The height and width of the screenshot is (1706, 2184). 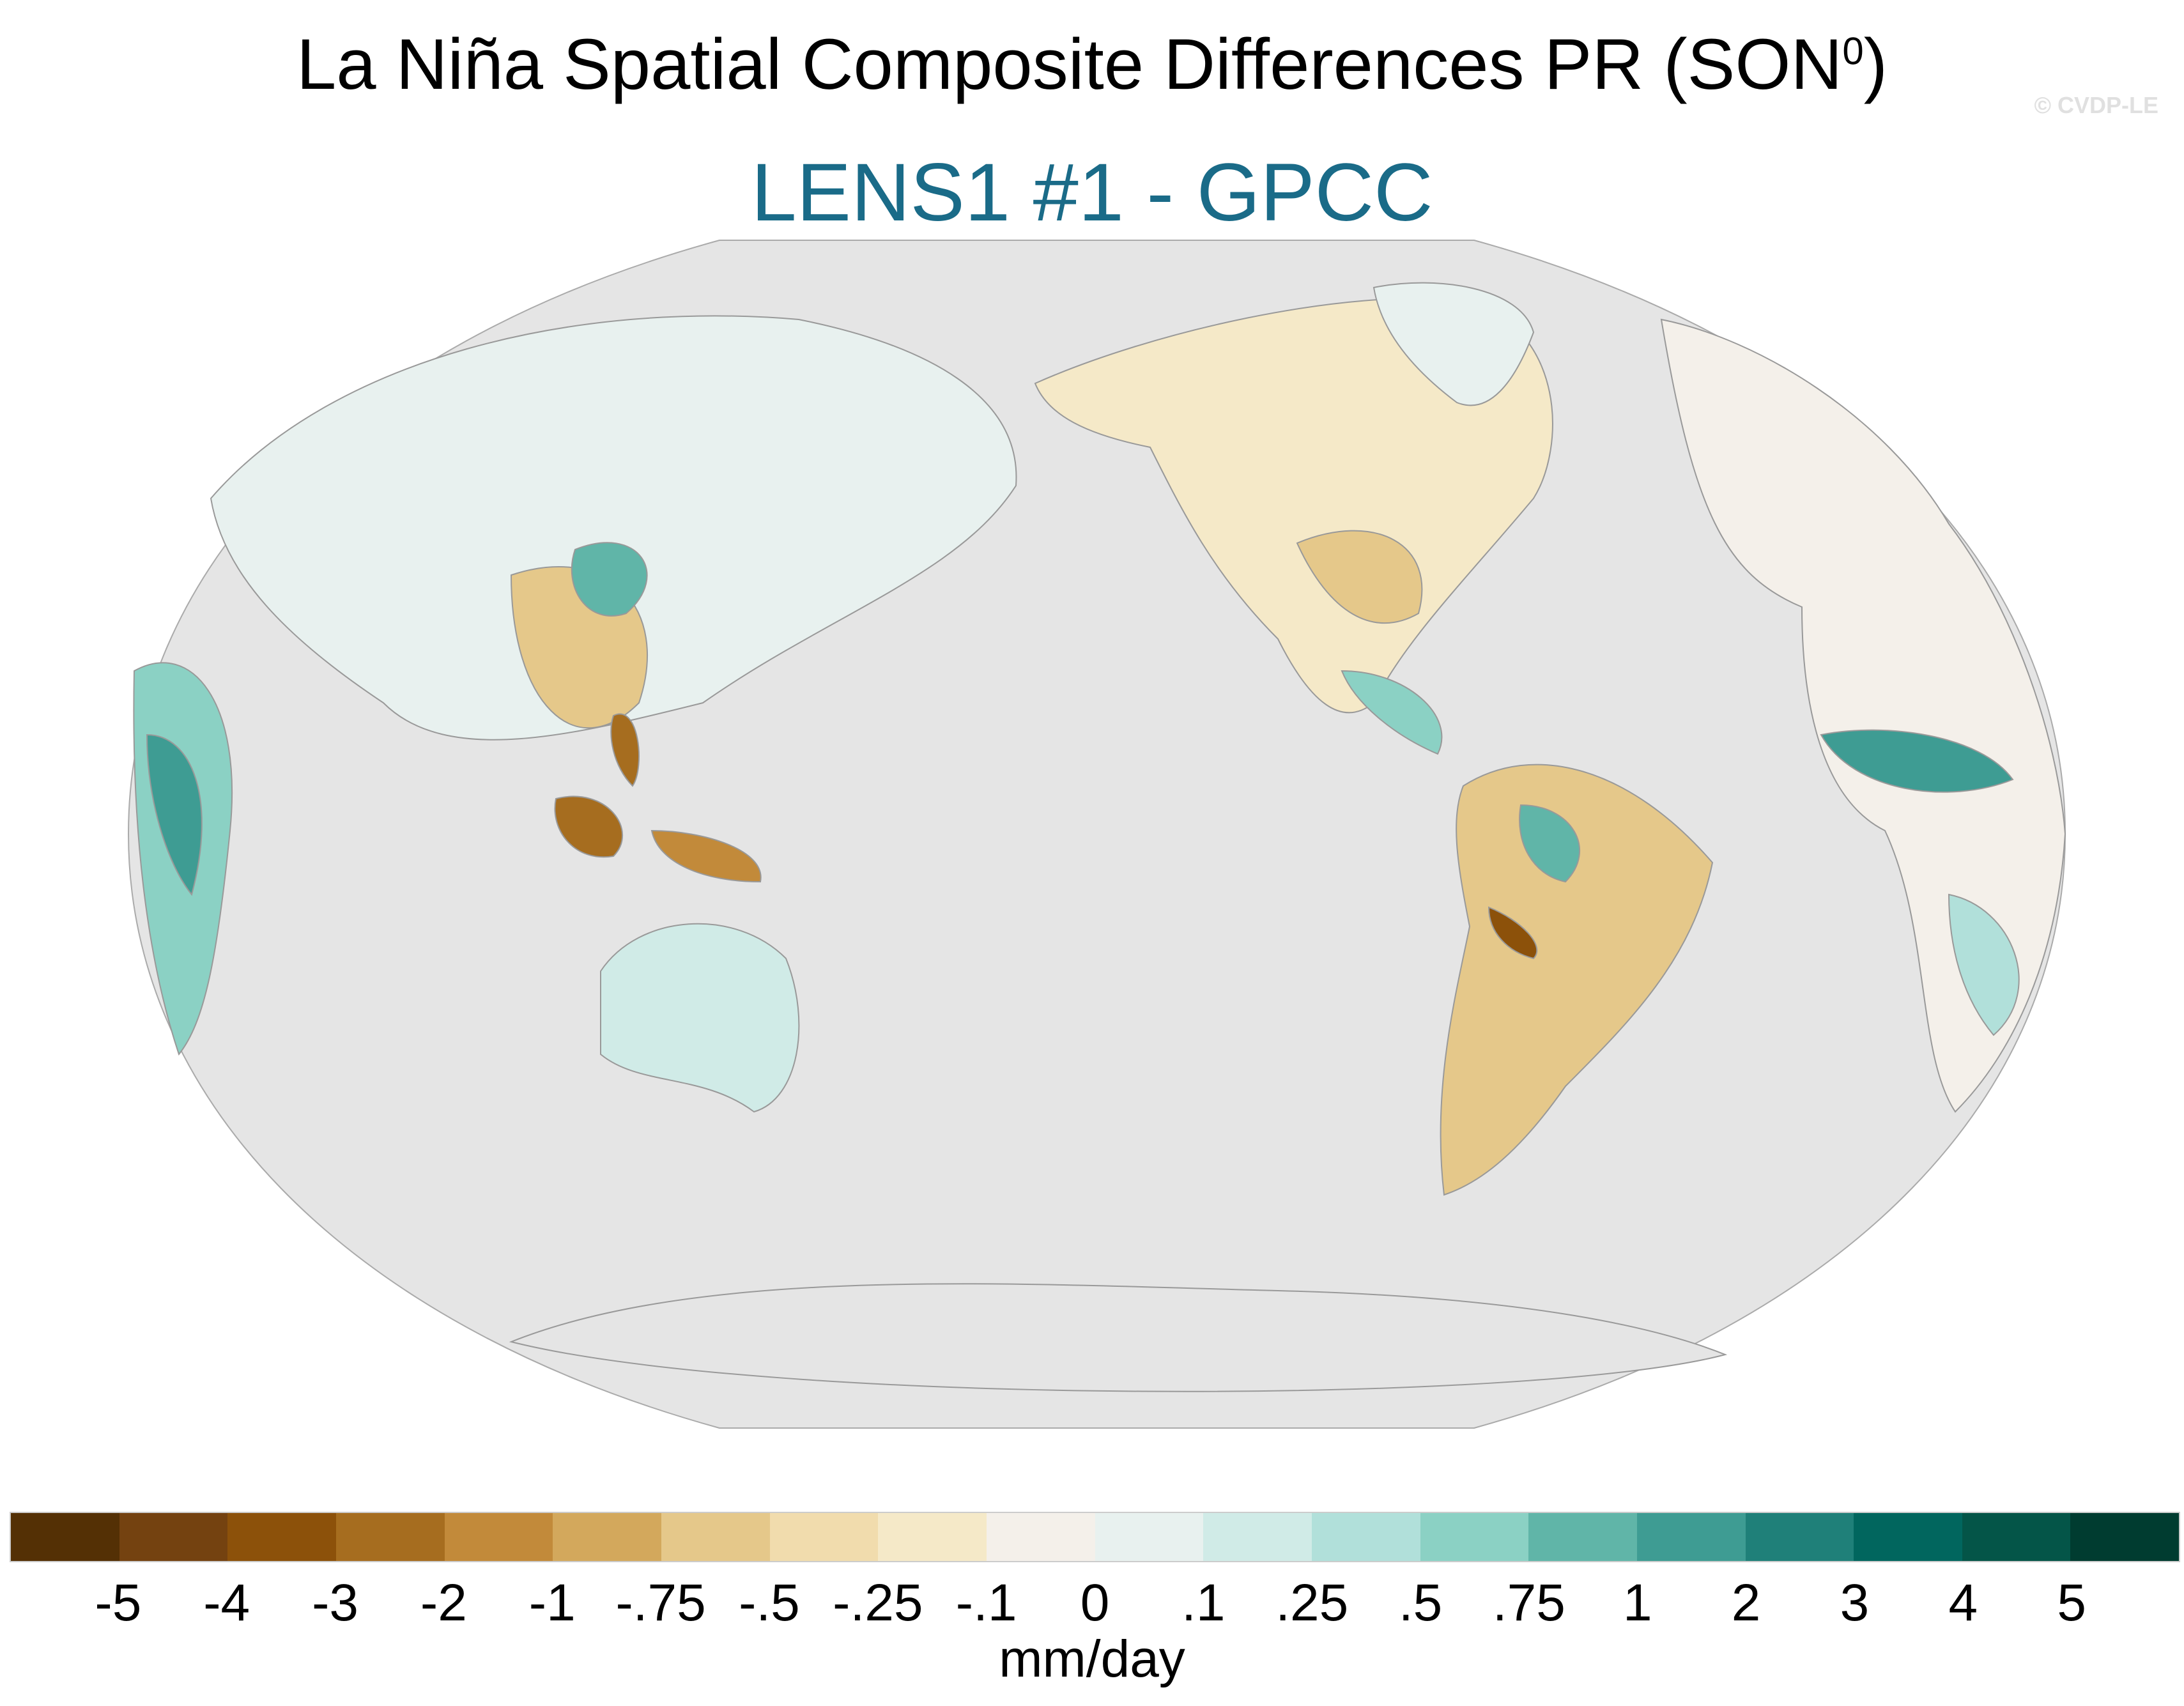 I want to click on colorbar-tick-label: 0, so click(x=1095, y=1603).